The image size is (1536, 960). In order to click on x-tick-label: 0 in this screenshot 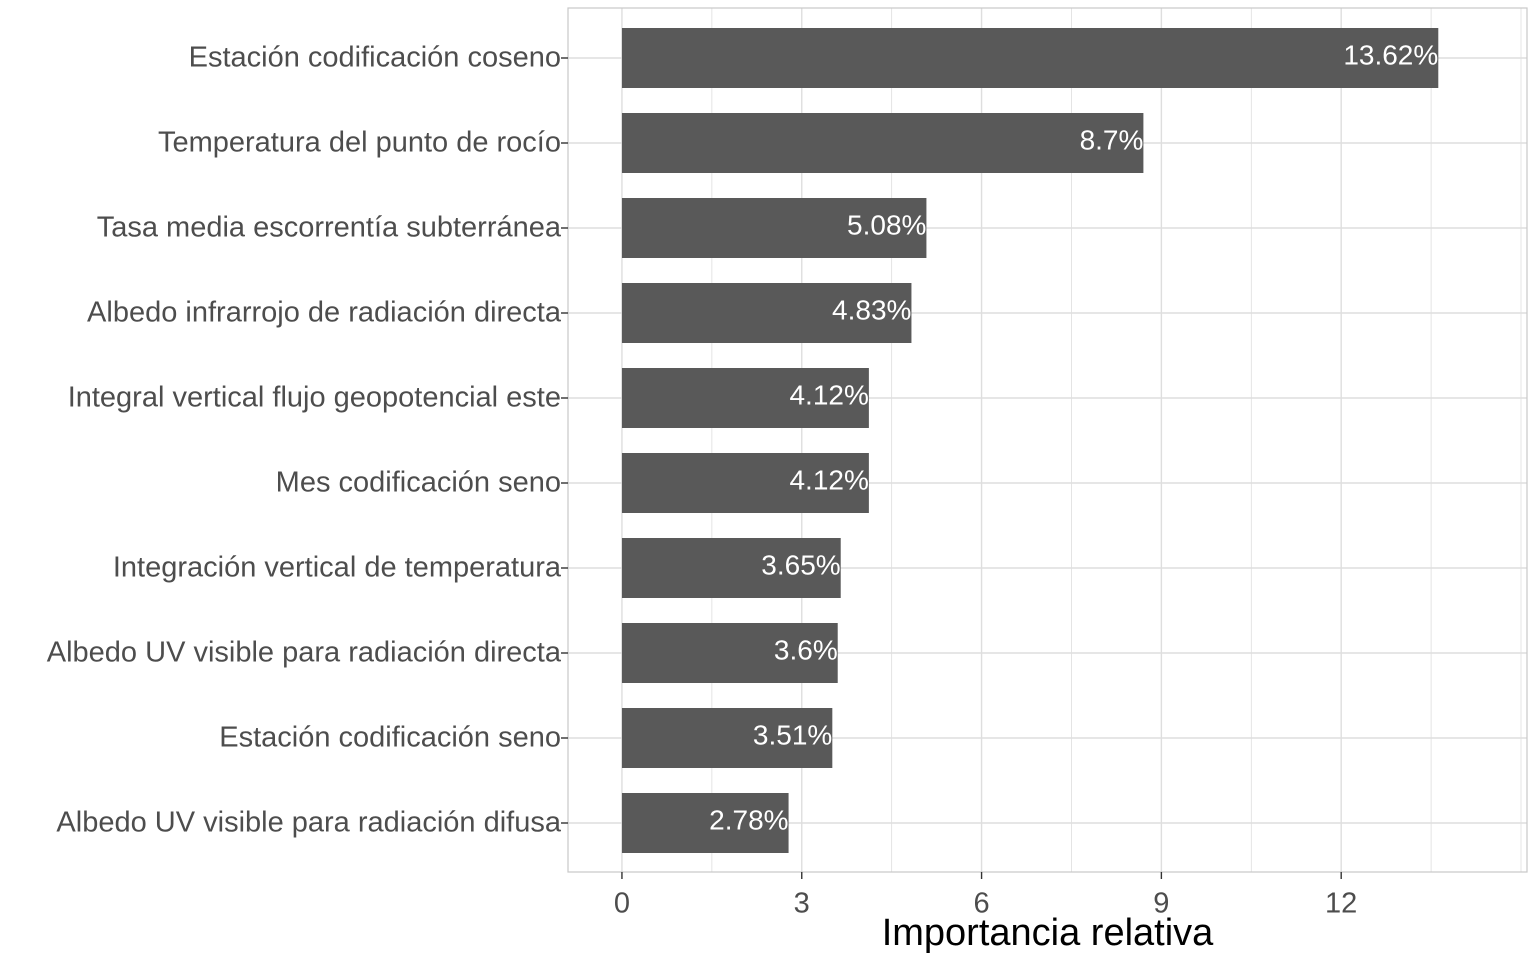, I will do `click(622, 904)`.